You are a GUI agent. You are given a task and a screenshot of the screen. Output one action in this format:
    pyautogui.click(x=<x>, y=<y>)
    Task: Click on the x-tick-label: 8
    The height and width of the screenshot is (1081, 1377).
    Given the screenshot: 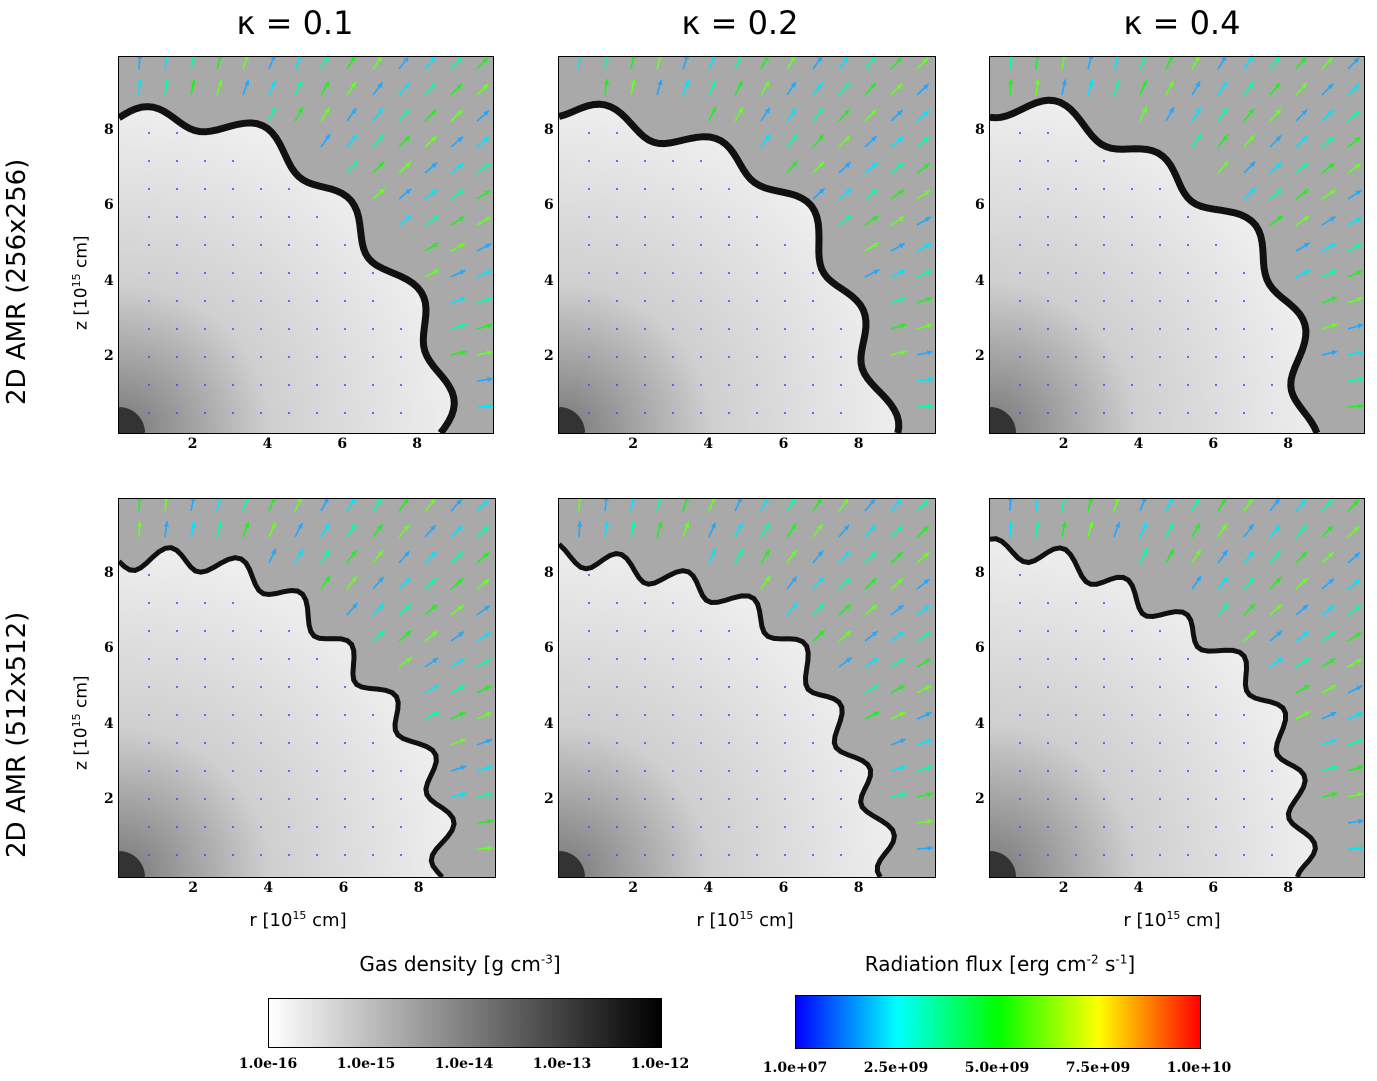 What is the action you would take?
    pyautogui.click(x=858, y=444)
    